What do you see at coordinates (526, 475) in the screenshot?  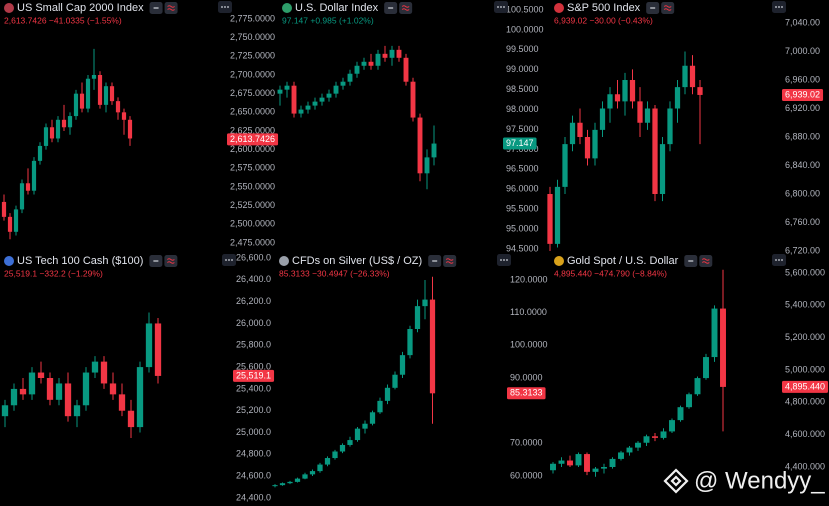 I see `y-tick-label: 60.0000` at bounding box center [526, 475].